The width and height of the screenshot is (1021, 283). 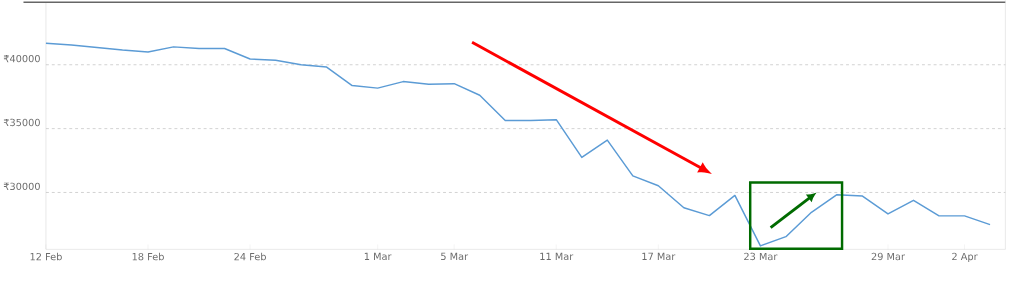 What do you see at coordinates (46, 256) in the screenshot?
I see `x-tick-label: 12 Feb` at bounding box center [46, 256].